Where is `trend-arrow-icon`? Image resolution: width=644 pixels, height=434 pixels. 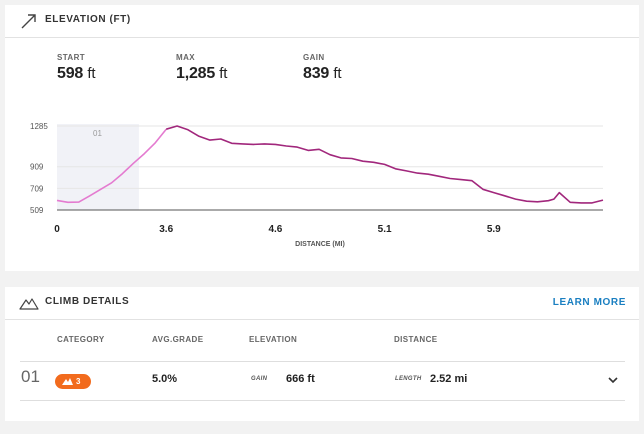 trend-arrow-icon is located at coordinates (28, 21).